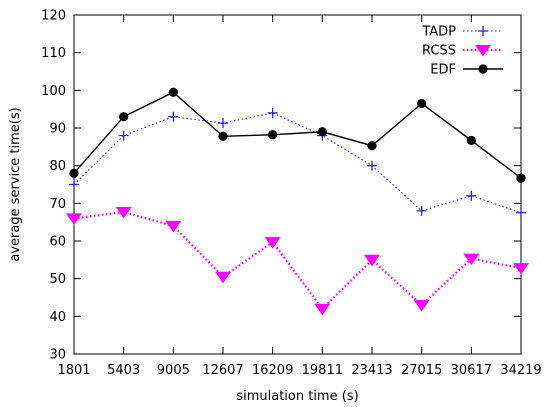 This screenshot has height=407, width=550. I want to click on legend-marker-rcss, so click(483, 50).